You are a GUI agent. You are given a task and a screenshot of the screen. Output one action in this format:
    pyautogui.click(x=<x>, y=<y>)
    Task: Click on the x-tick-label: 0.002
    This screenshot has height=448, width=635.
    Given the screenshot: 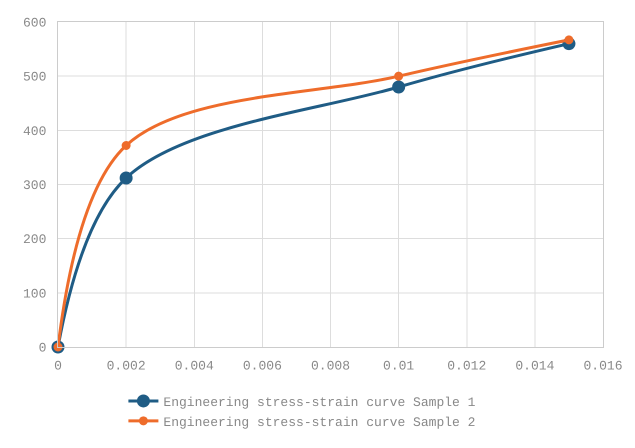 What is the action you would take?
    pyautogui.click(x=126, y=366)
    